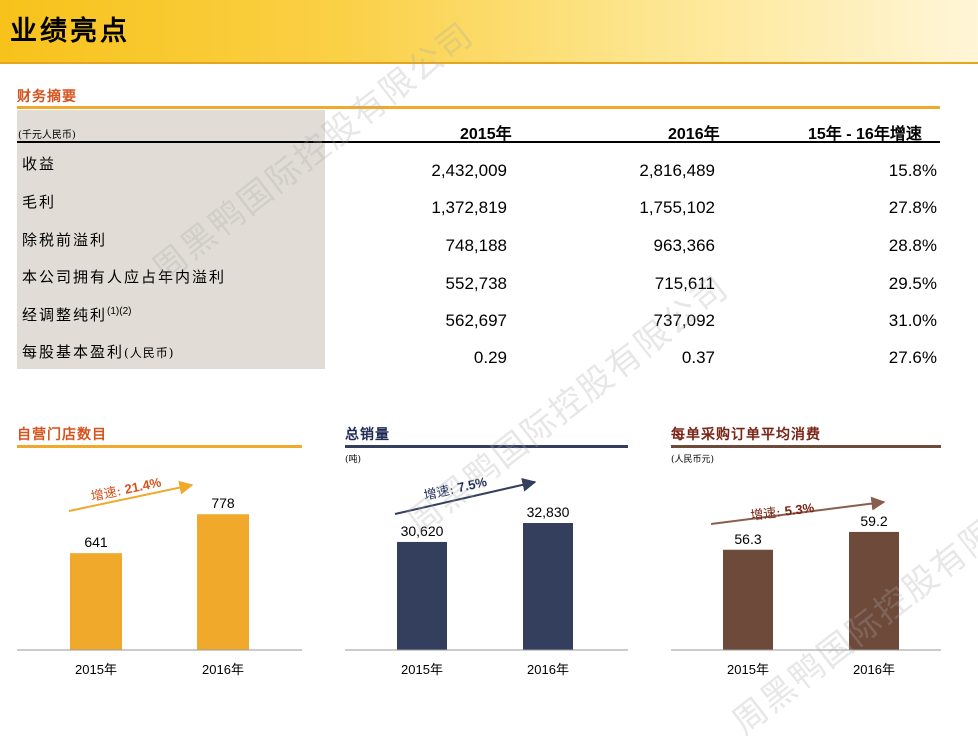  Describe the element at coordinates (39, 202) in the screenshot. I see `row-label-gross-profit: 毛利` at that location.